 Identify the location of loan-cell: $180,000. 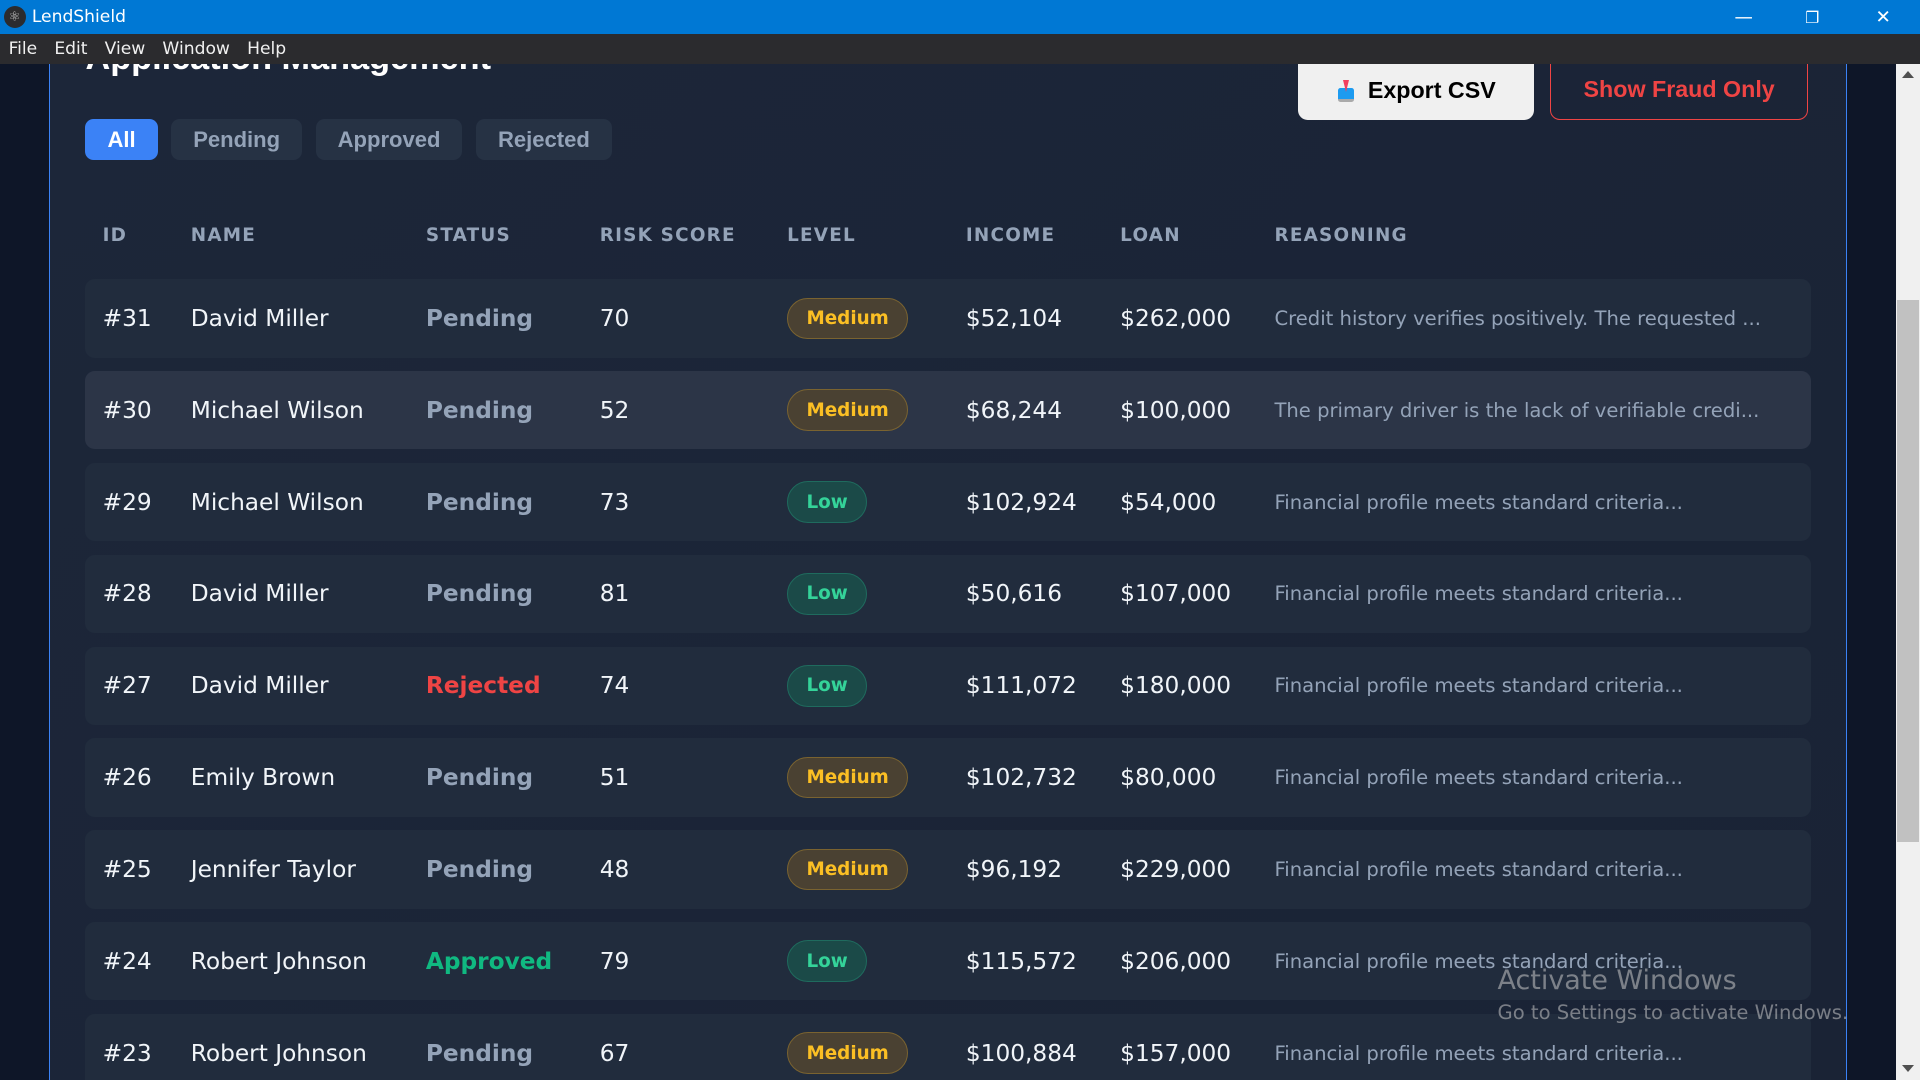
(1176, 686).